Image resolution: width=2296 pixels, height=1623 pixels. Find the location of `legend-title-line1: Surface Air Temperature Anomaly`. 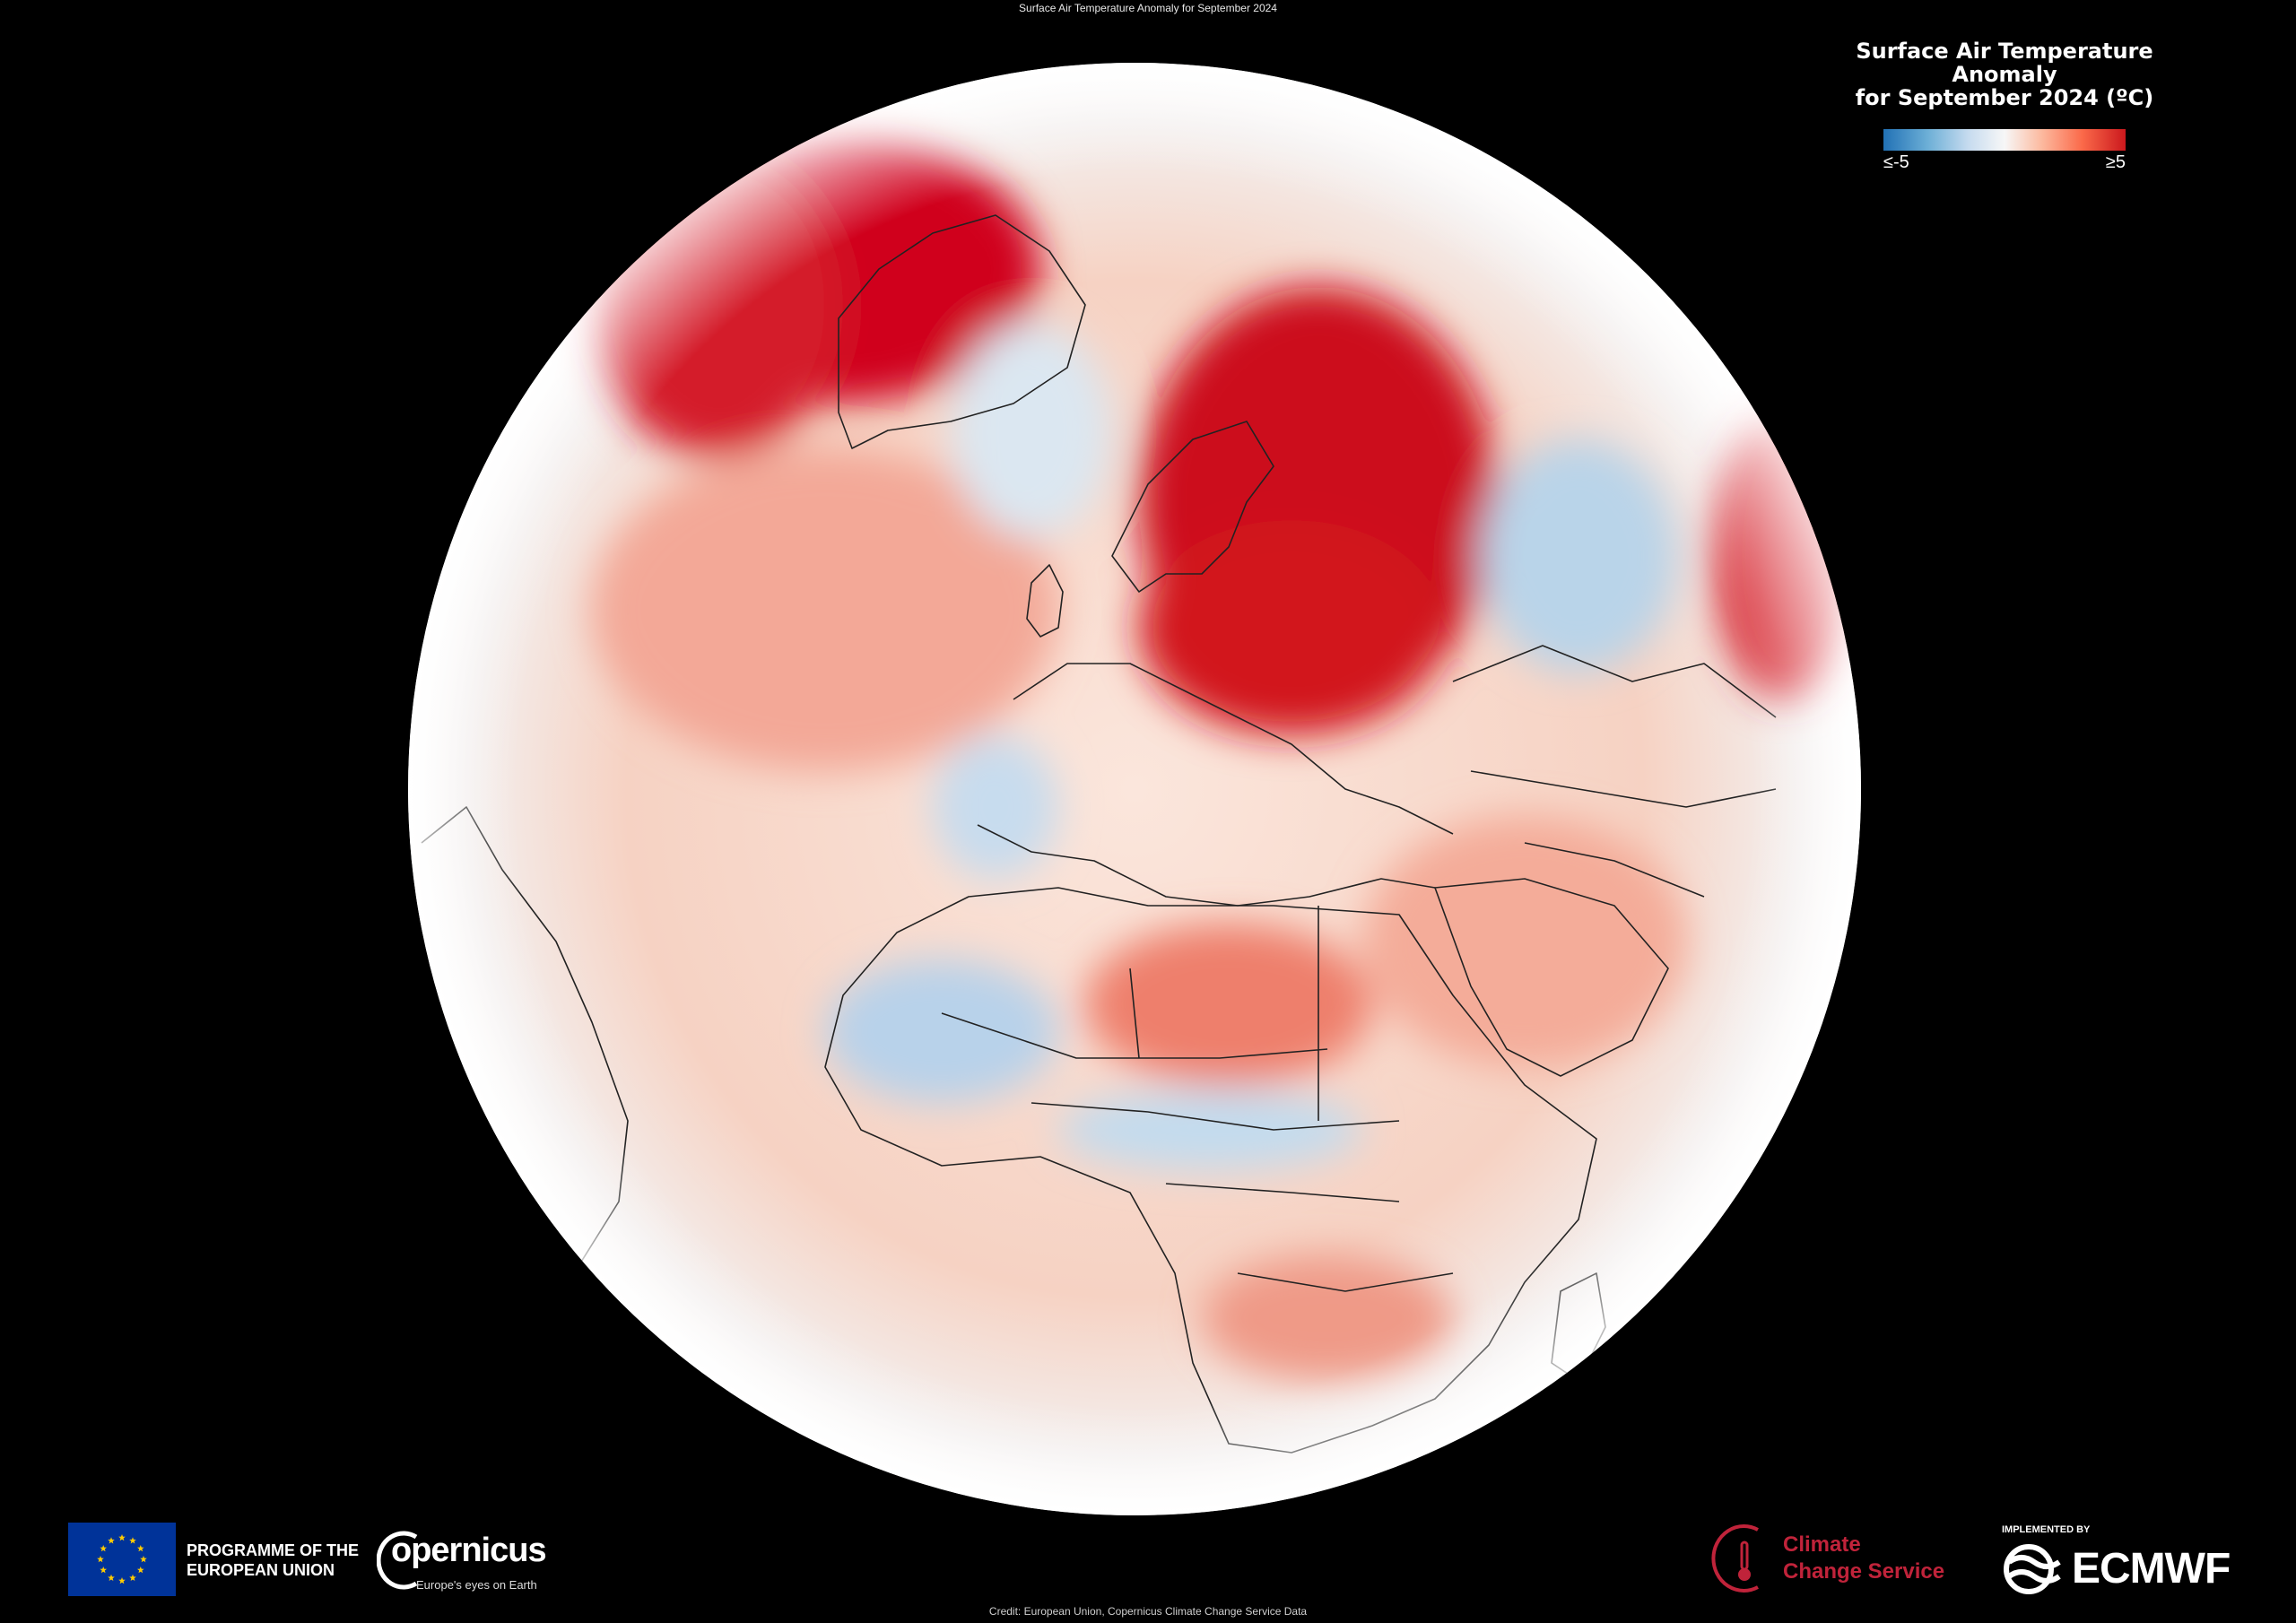

legend-title-line1: Surface Air Temperature Anomaly is located at coordinates (2004, 63).